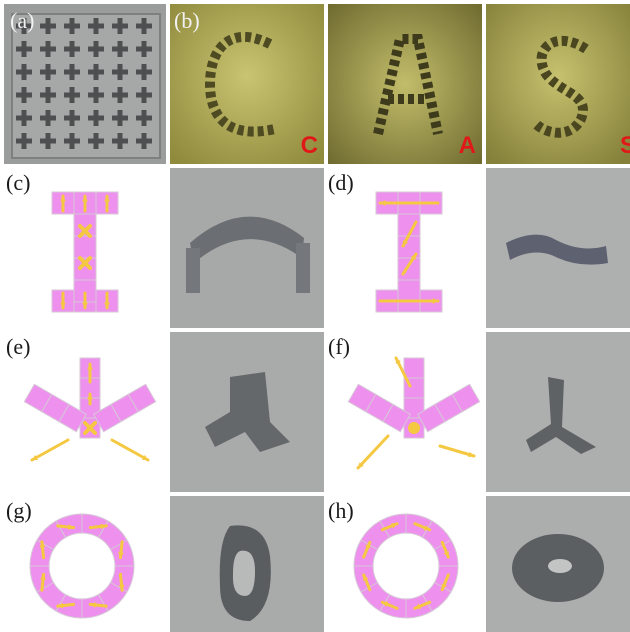 Image resolution: width=630 pixels, height=632 pixels. I want to click on panel-label-h: (h), so click(341, 510).